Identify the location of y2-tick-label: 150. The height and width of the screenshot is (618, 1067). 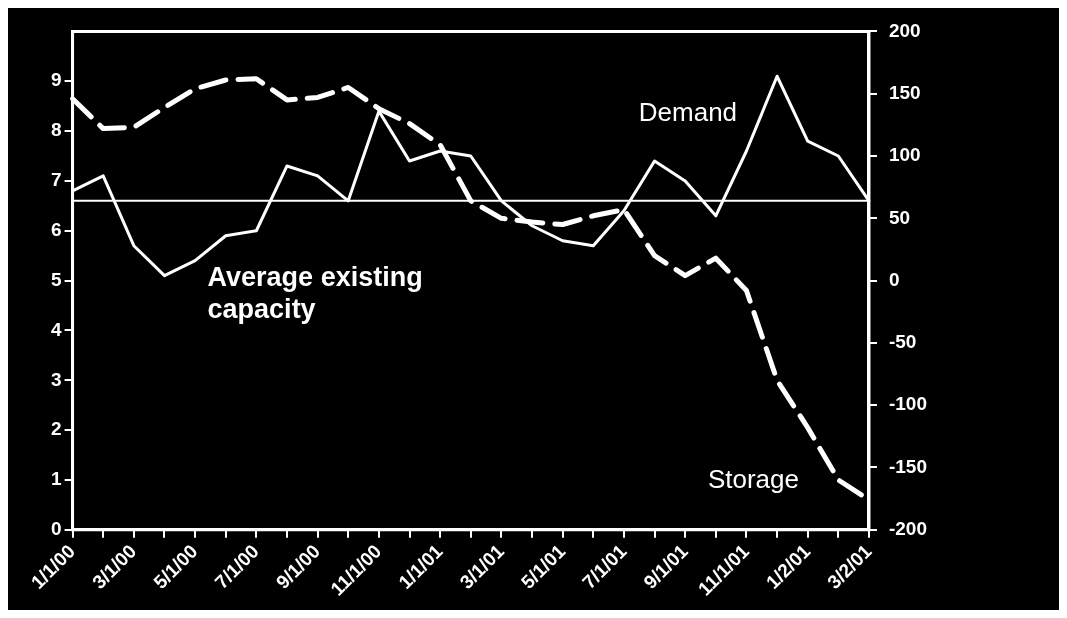
(904, 92).